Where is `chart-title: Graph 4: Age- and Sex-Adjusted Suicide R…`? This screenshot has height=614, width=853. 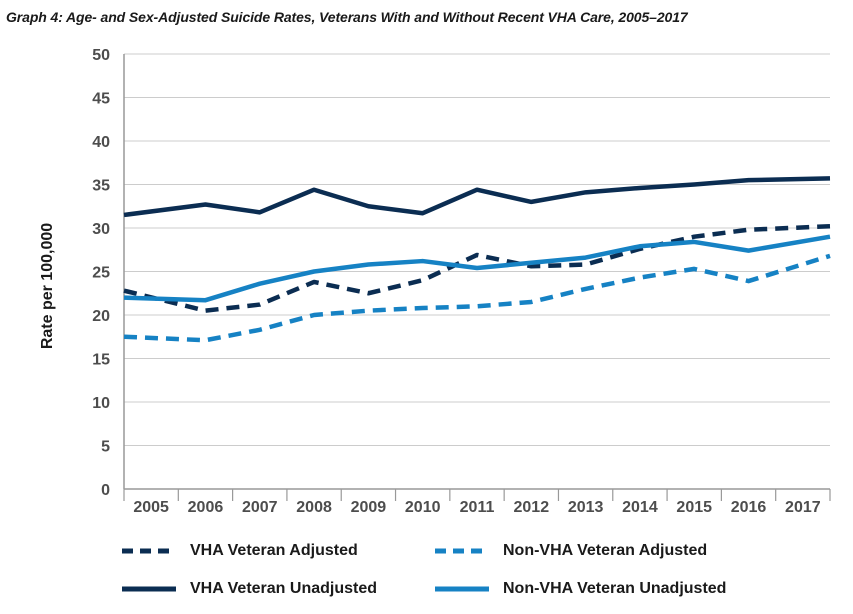
chart-title: Graph 4: Age- and Sex-Adjusted Suicide R… is located at coordinates (347, 17).